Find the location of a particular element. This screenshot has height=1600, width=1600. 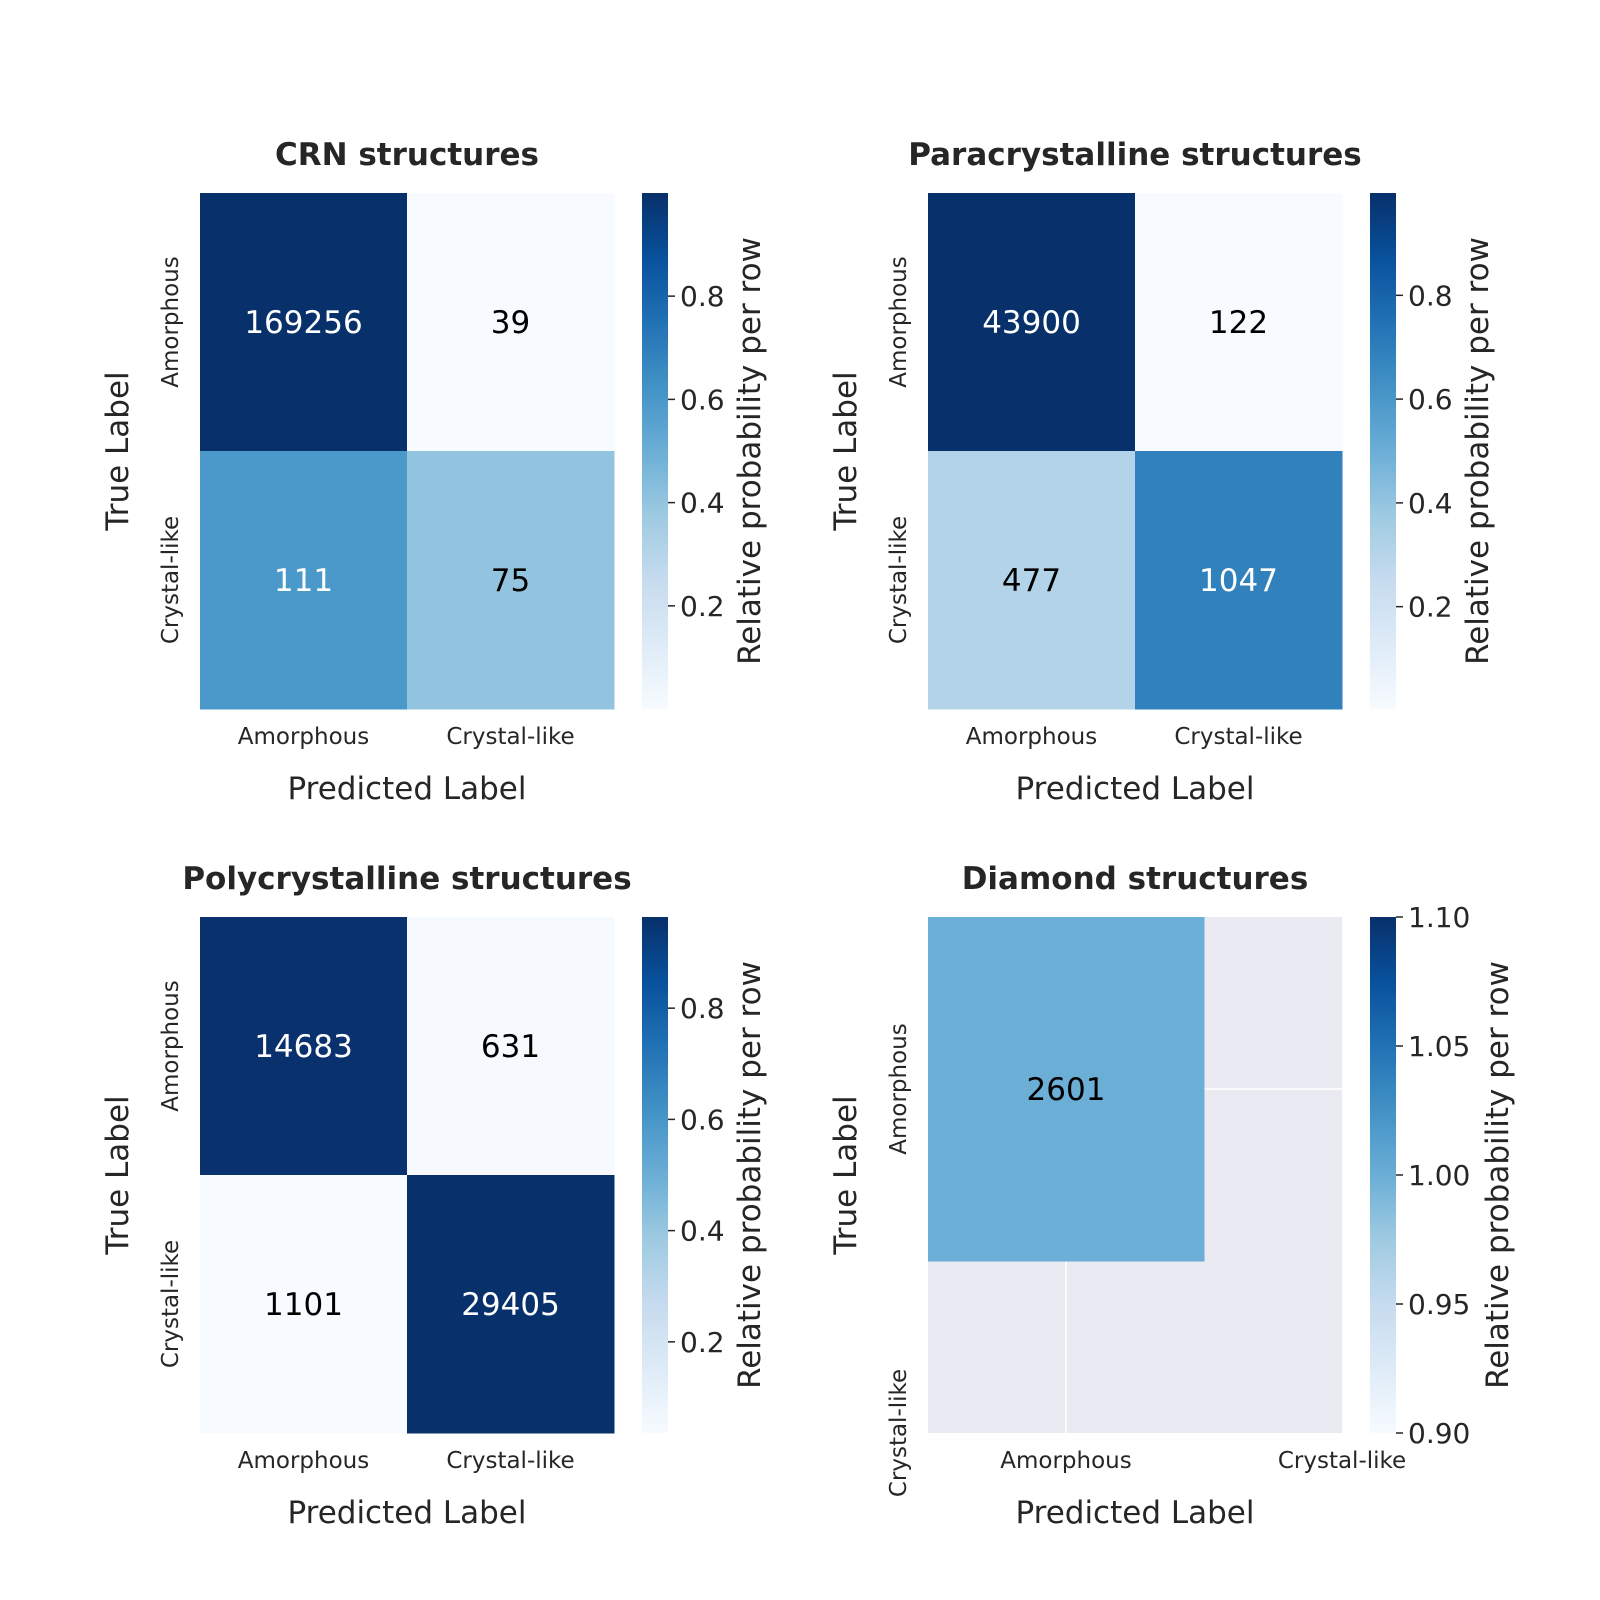

cell-value-label: 1047 is located at coordinates (1238, 581).